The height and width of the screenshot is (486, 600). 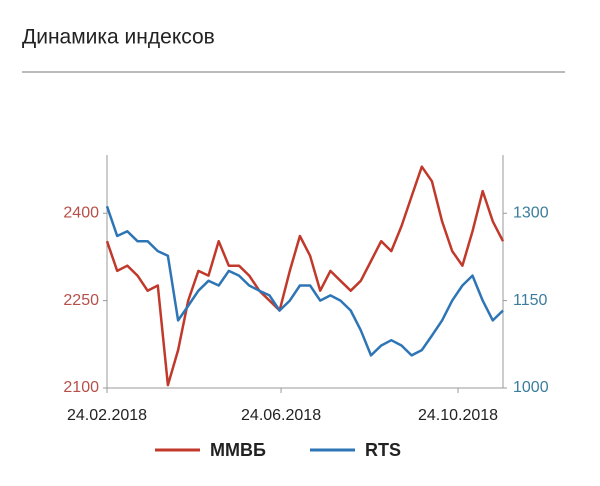 What do you see at coordinates (531, 387) in the screenshot?
I see `y2-tick-label: 1000` at bounding box center [531, 387].